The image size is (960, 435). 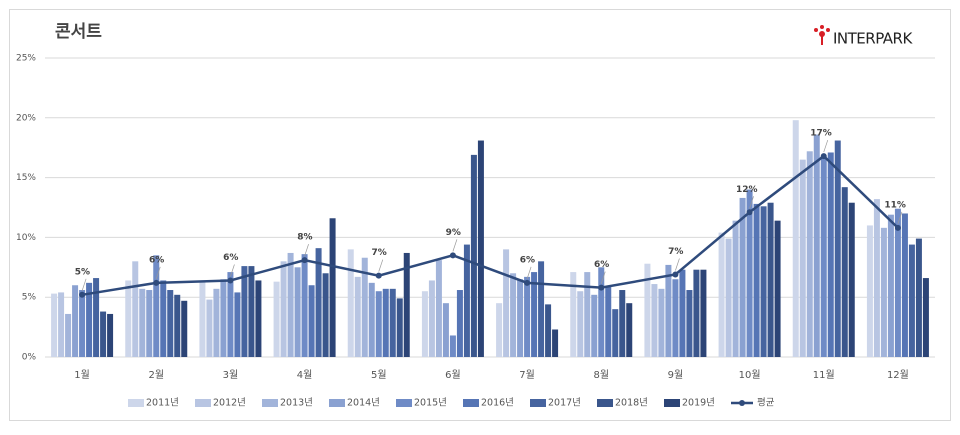 I want to click on chart-title: 콘서트, so click(x=78, y=32).